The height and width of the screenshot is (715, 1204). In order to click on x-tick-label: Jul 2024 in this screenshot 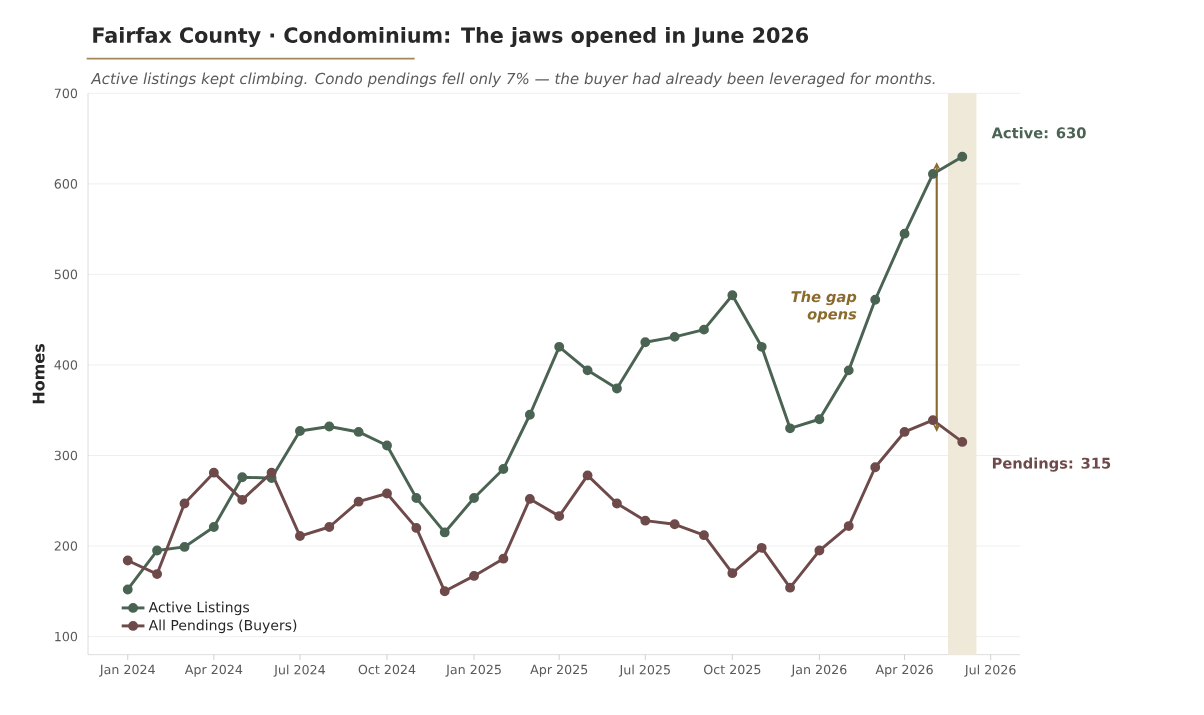, I will do `click(299, 671)`.